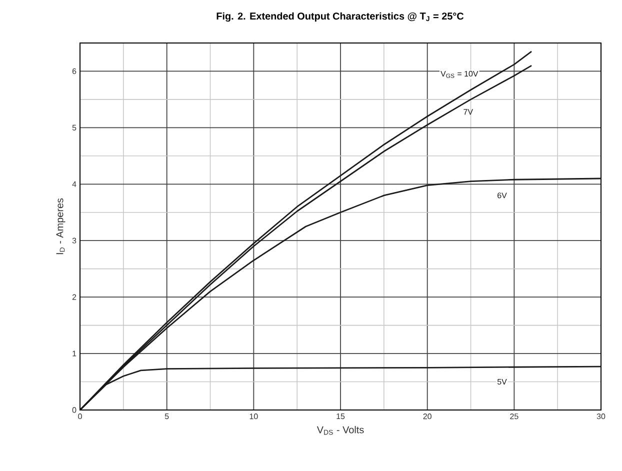  What do you see at coordinates (61, 226) in the screenshot?
I see `y-axis-title: I$_{D}$ - Amperes` at bounding box center [61, 226].